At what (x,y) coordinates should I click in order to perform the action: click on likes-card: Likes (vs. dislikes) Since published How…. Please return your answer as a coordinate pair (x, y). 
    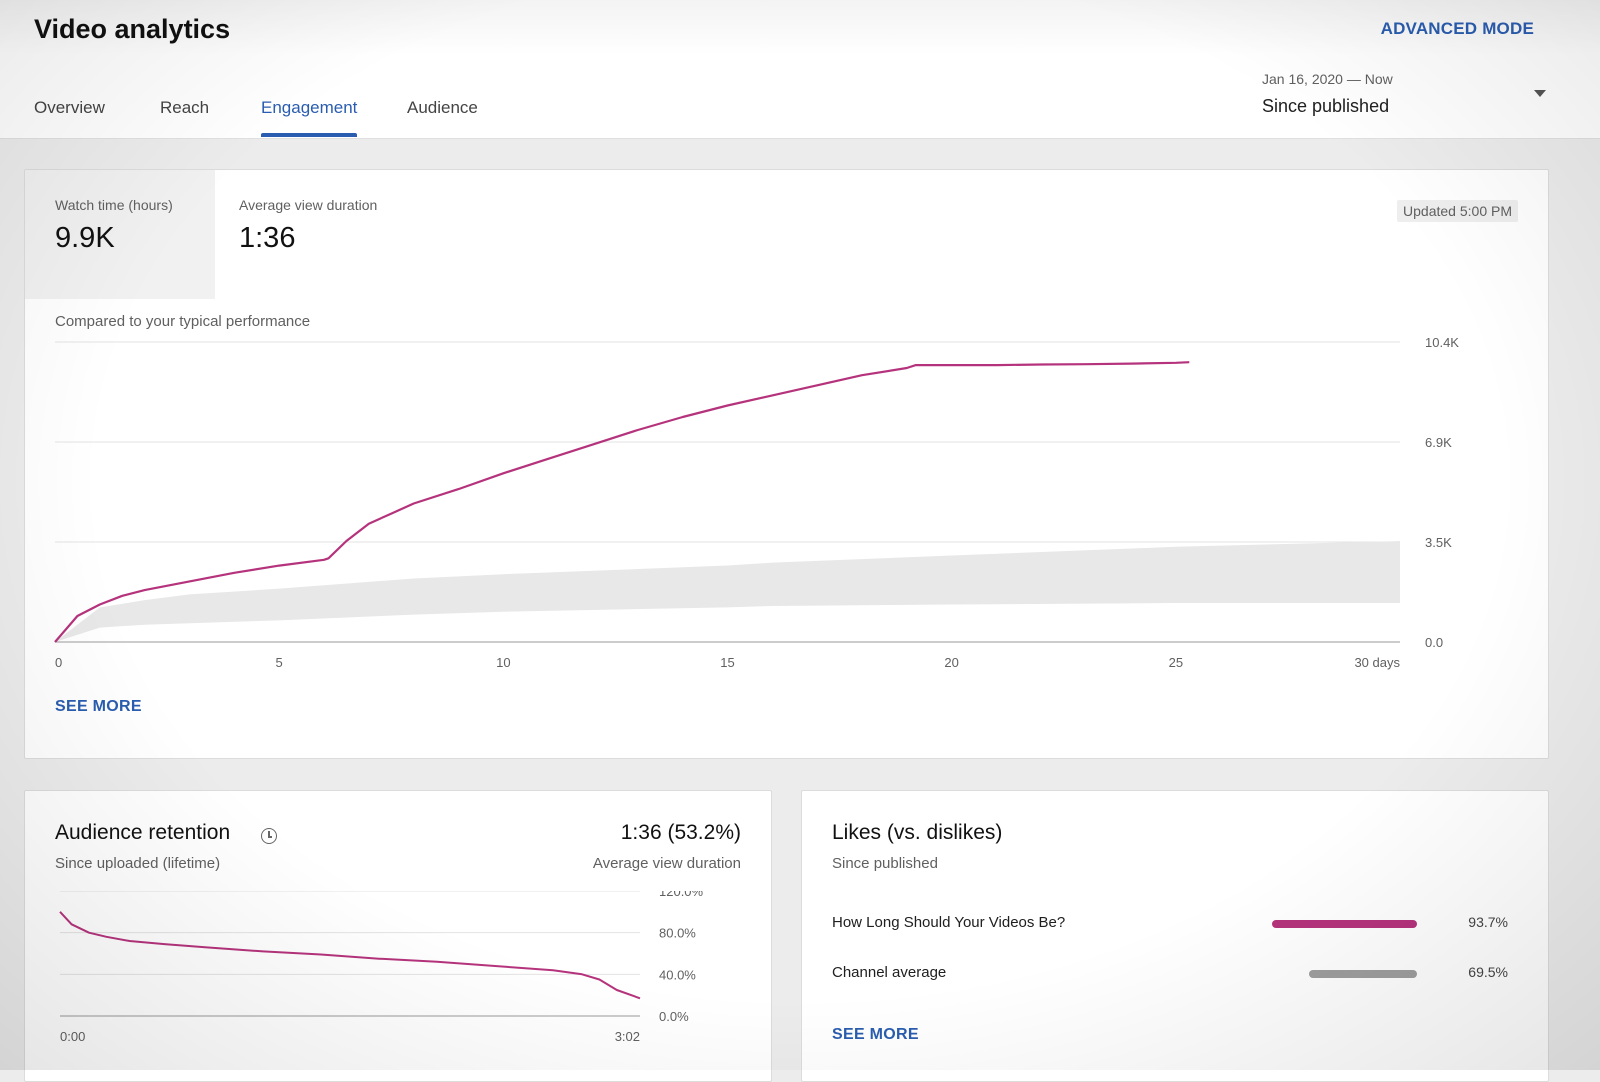
    Looking at the image, I should click on (1175, 936).